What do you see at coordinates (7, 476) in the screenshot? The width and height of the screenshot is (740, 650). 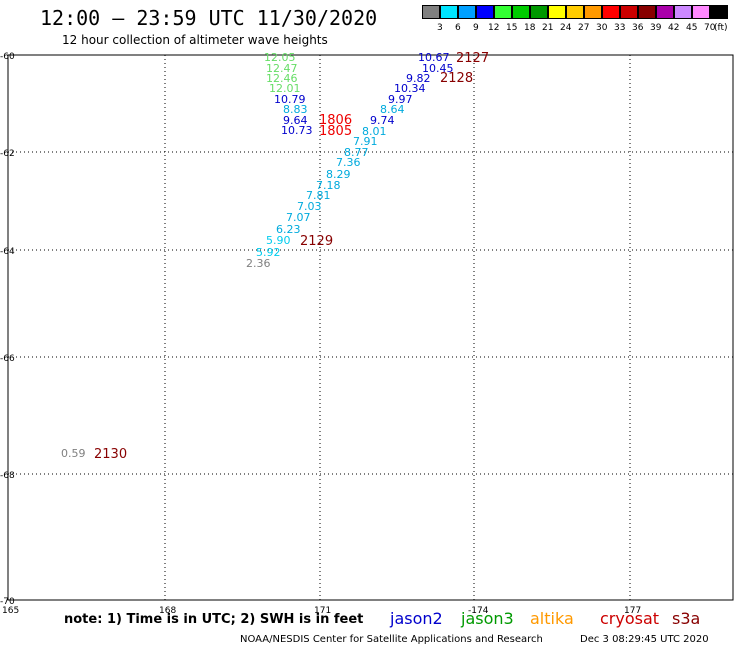 I see `lat-tick-label: -68` at bounding box center [7, 476].